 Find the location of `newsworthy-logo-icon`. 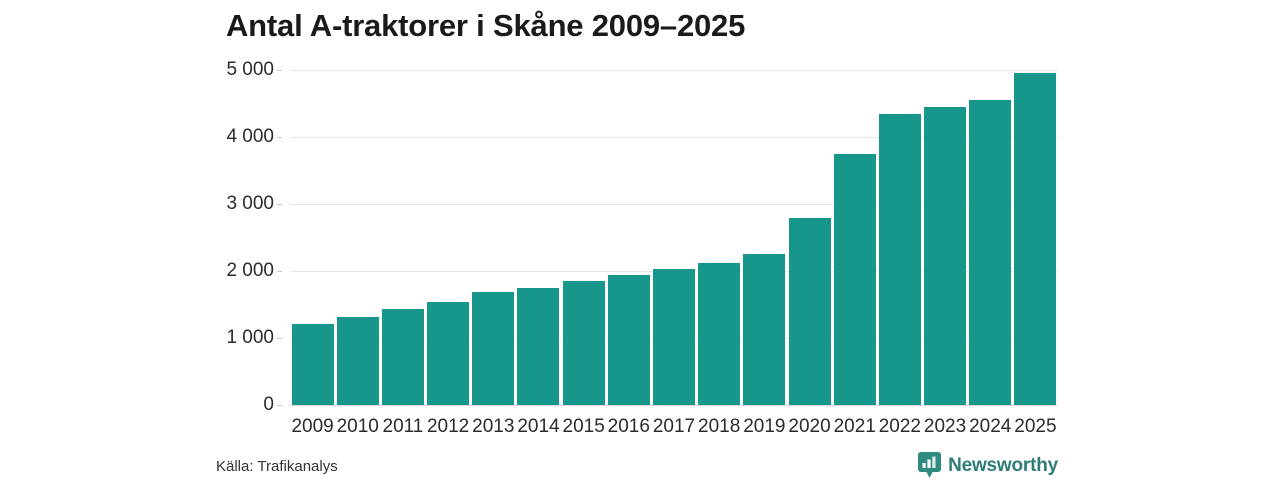

newsworthy-logo-icon is located at coordinates (930, 465).